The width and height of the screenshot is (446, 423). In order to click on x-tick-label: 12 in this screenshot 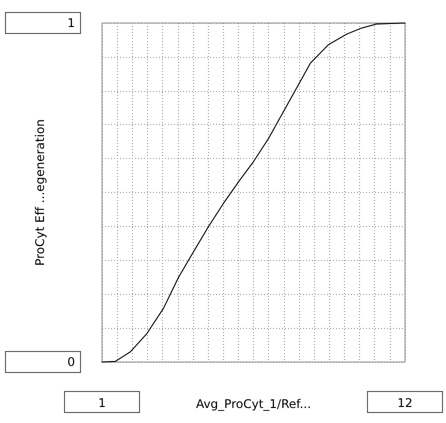, I will do `click(405, 403)`.